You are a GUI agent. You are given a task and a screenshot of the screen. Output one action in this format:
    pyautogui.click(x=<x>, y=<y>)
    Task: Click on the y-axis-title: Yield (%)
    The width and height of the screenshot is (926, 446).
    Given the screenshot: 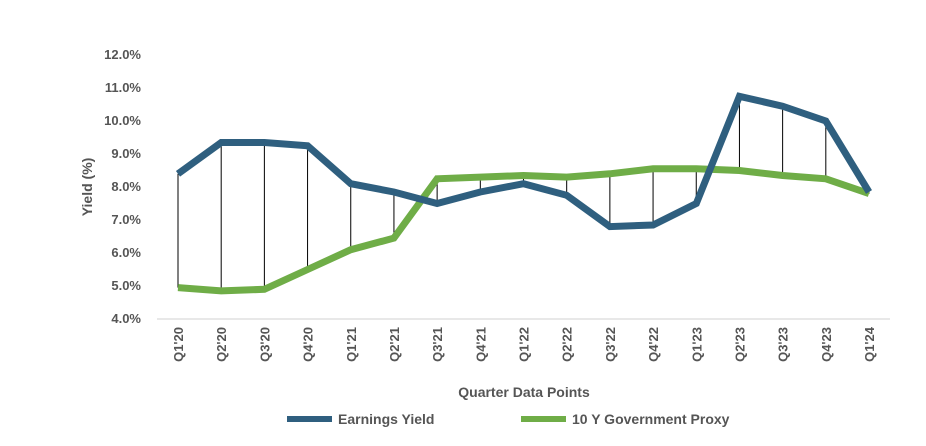 What is the action you would take?
    pyautogui.click(x=87, y=187)
    